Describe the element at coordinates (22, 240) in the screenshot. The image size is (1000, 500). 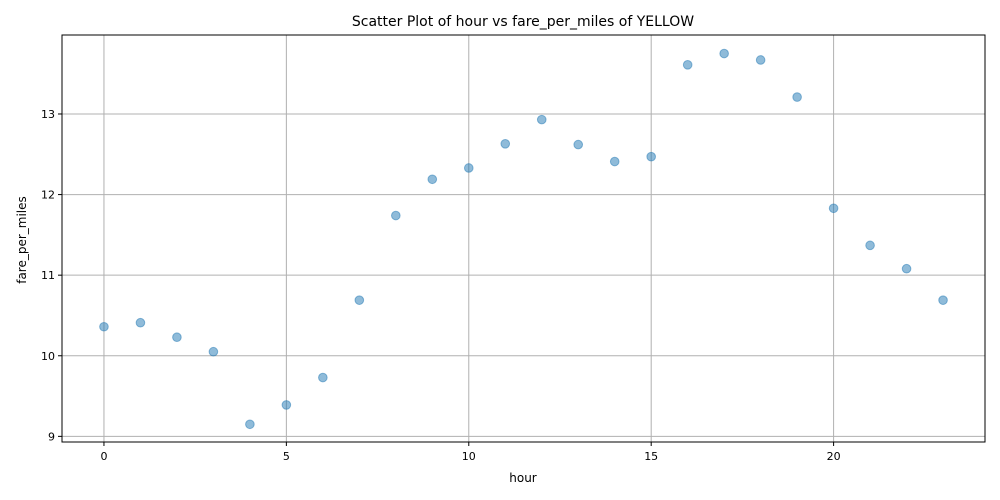
I see `y-axis-title: fare_per_miles` at that location.